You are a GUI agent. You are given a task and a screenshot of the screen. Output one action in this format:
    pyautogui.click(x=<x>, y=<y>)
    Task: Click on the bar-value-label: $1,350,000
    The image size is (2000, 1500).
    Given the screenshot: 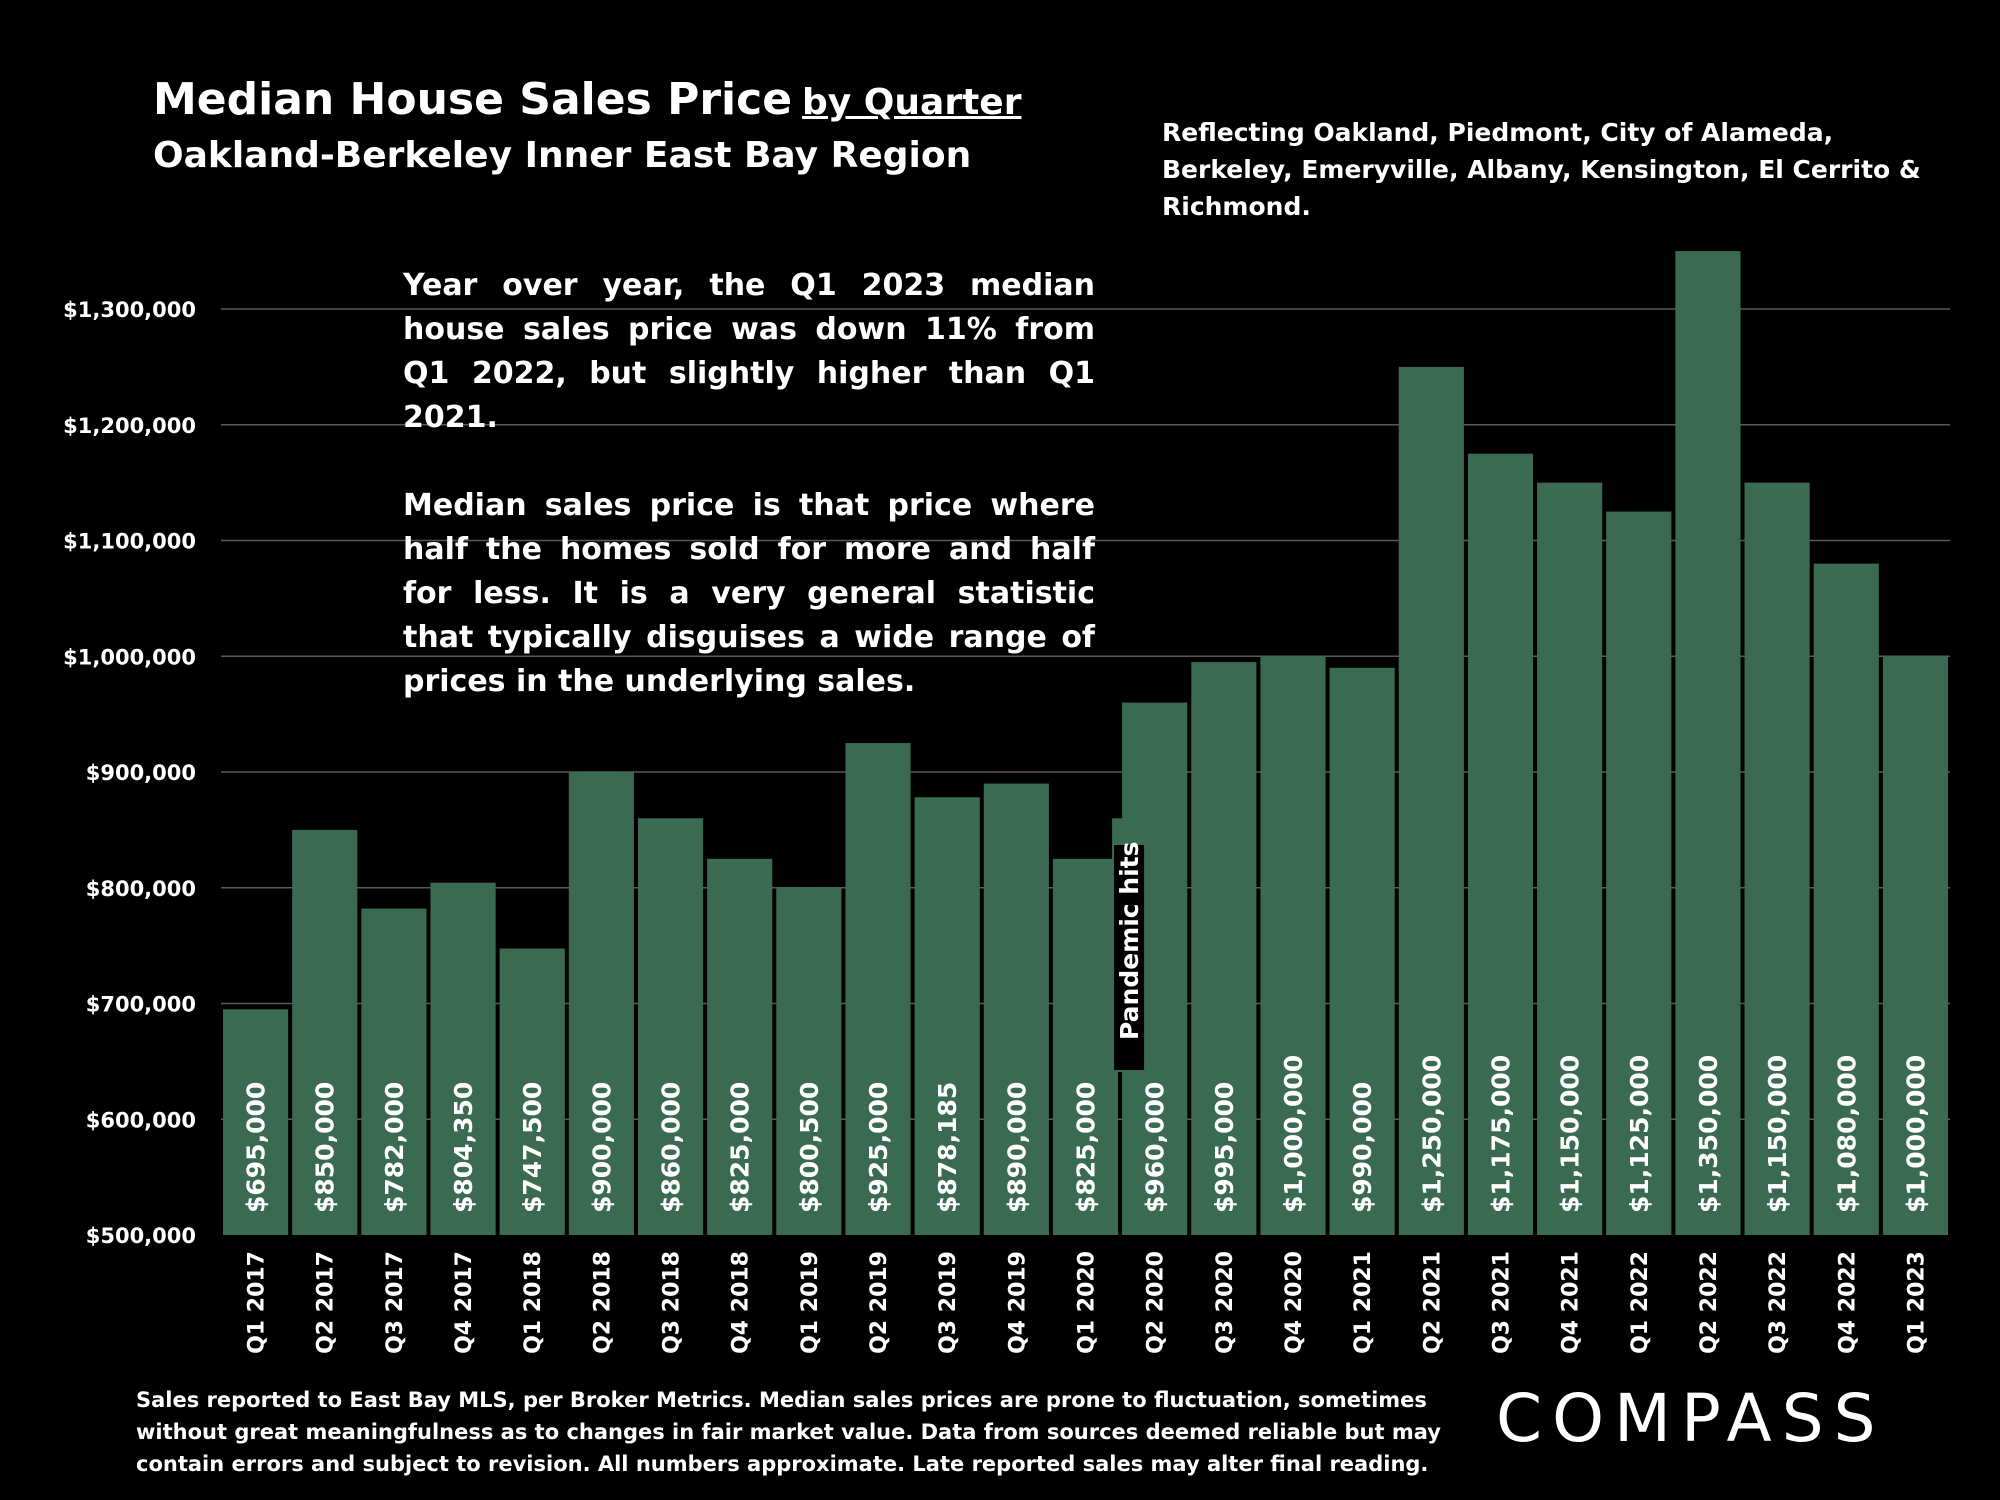 What is the action you would take?
    pyautogui.click(x=1708, y=1134)
    